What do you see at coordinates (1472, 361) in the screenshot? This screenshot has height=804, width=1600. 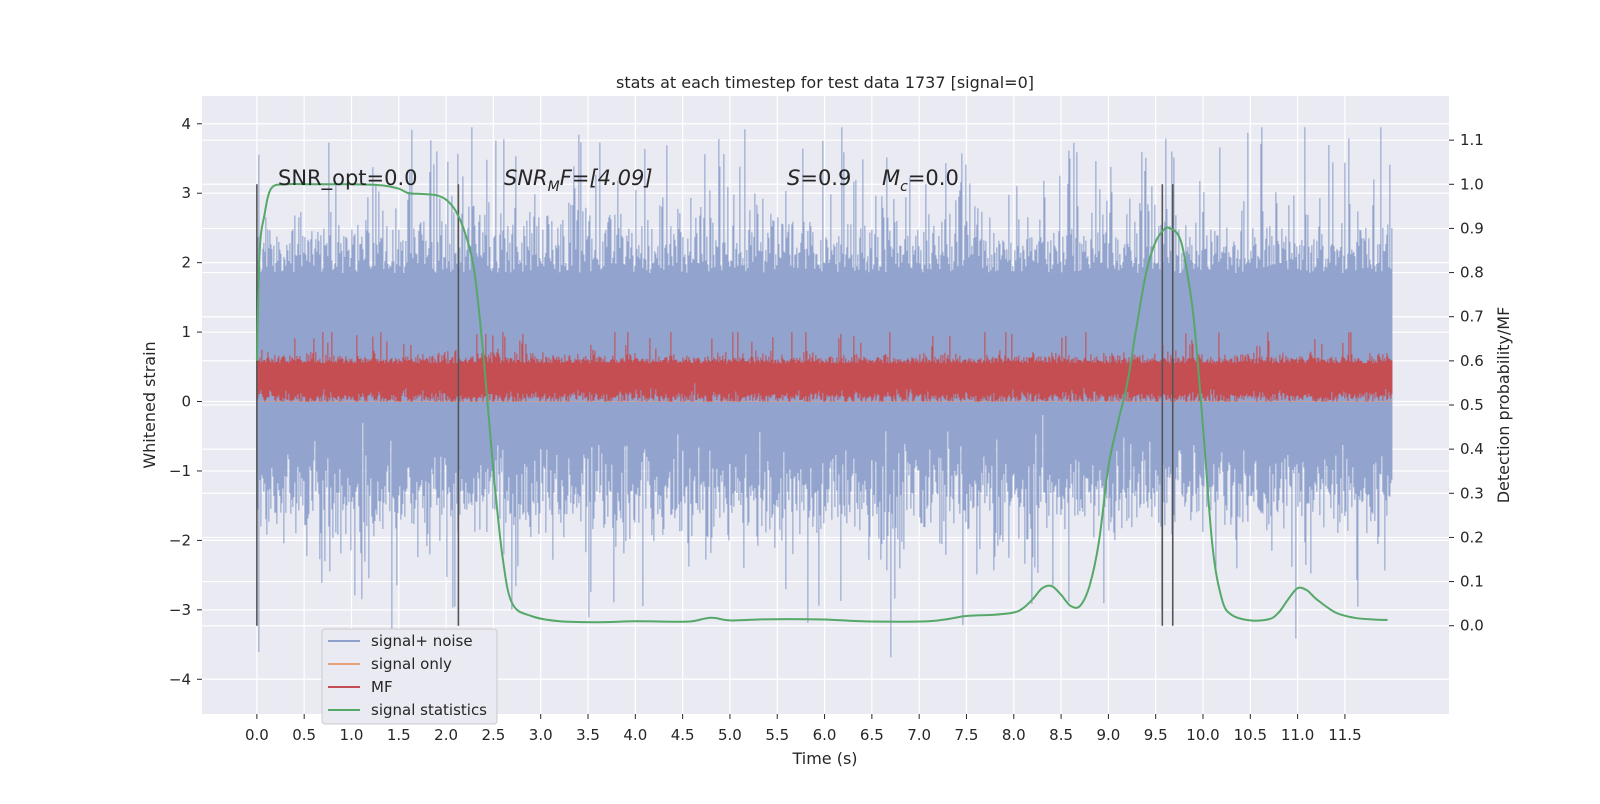 I see `y-tick-label-right: 0.6` at bounding box center [1472, 361].